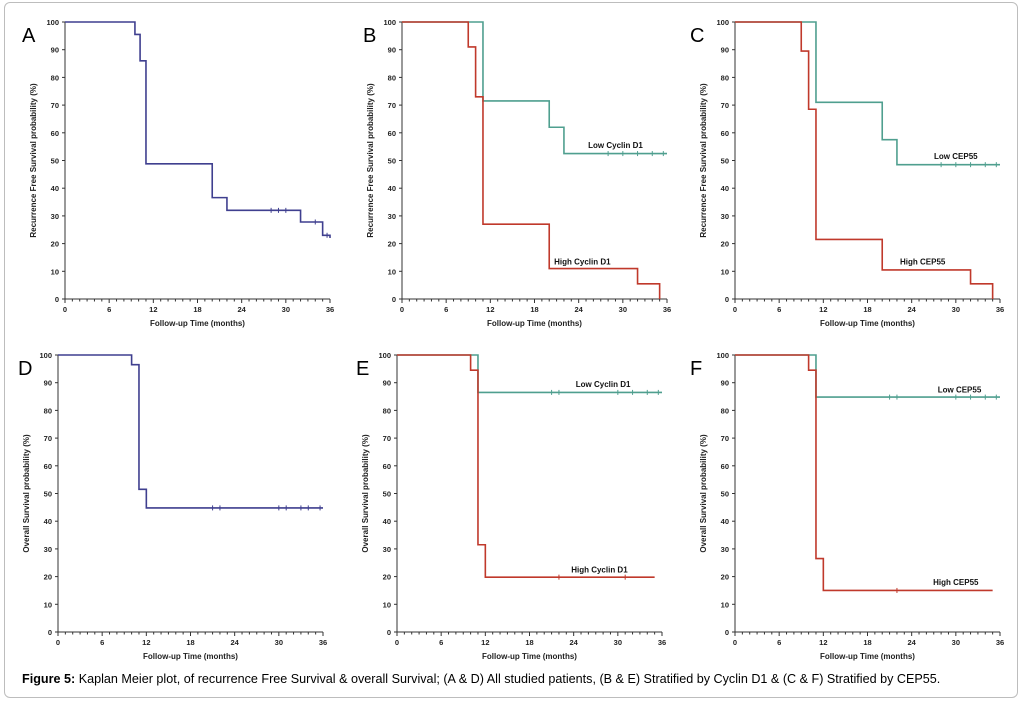  Describe the element at coordinates (392, 271) in the screenshot. I see `panel-b-y-tick-label: 10` at that location.